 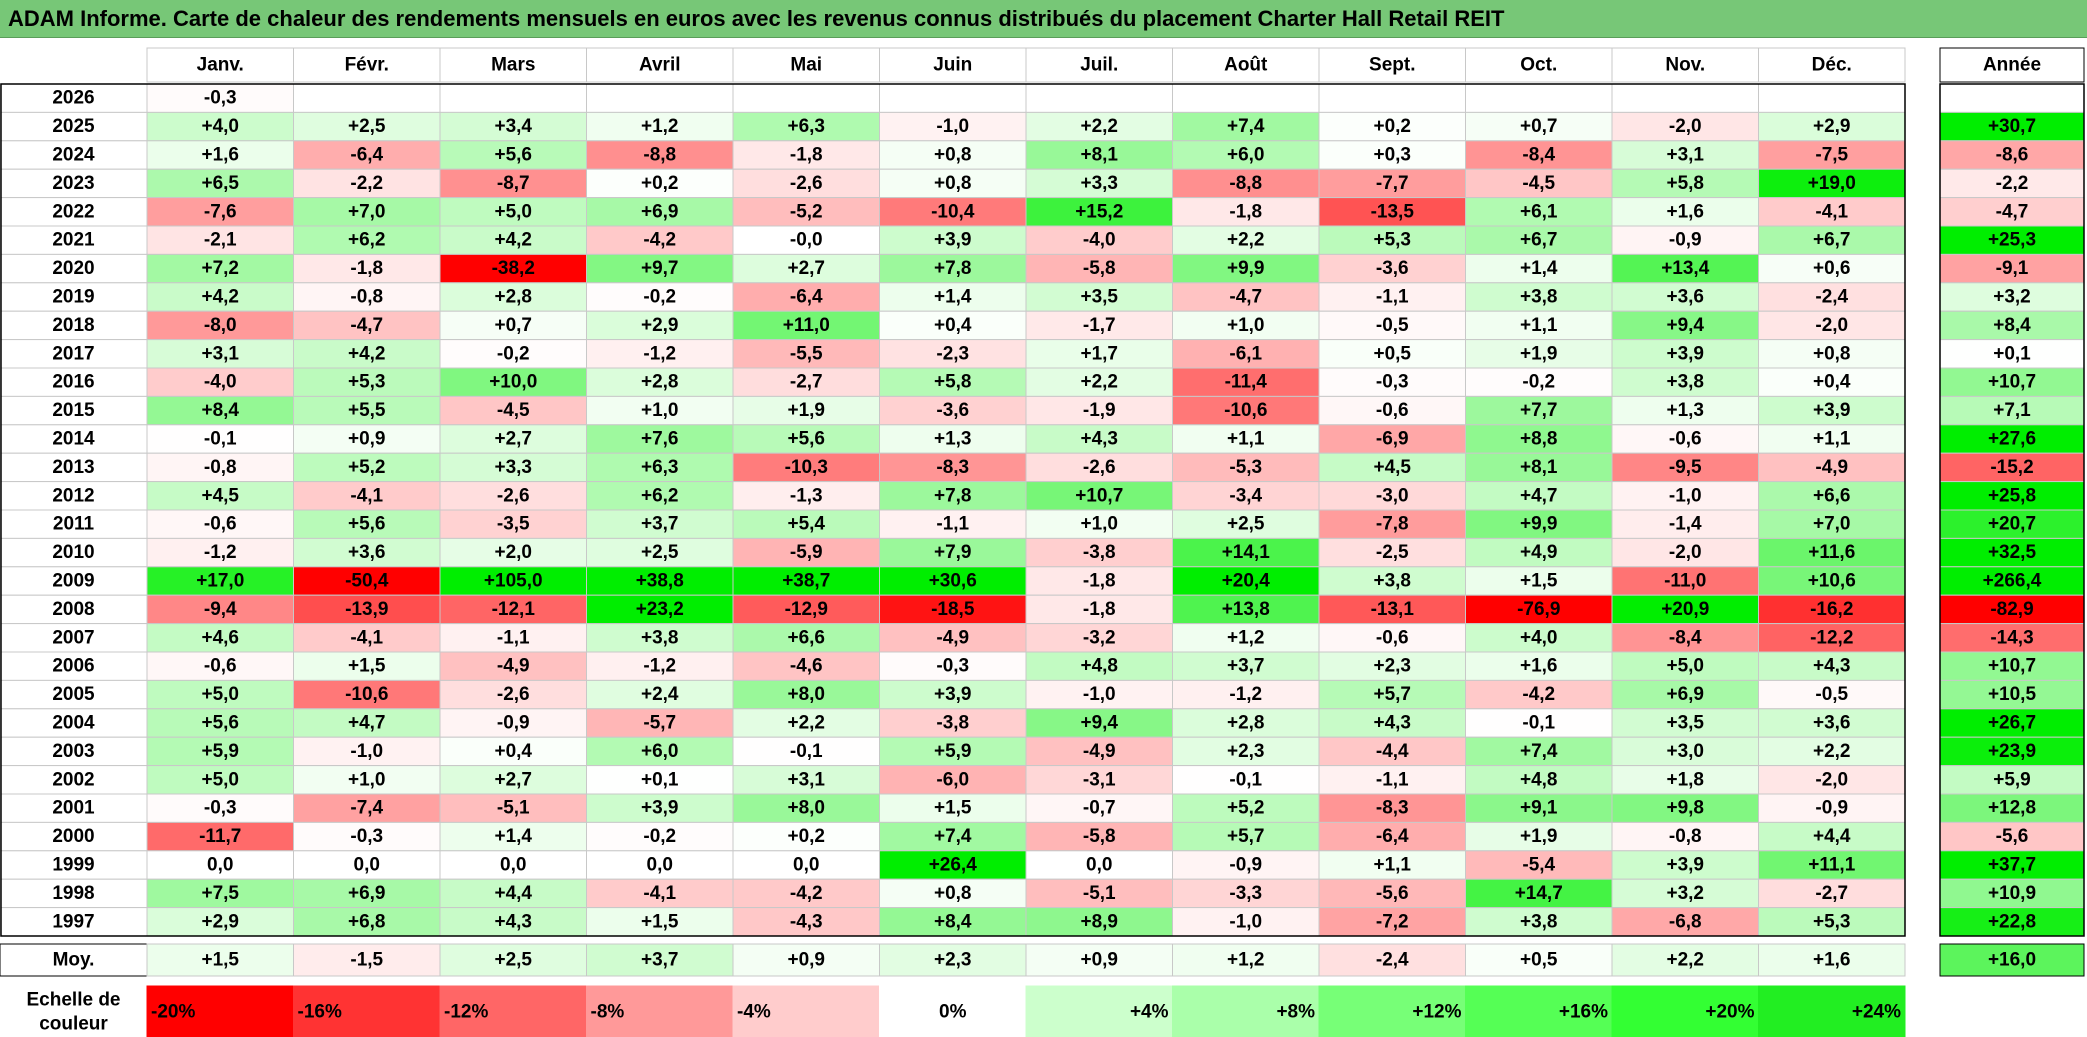 I want to click on scale-swatch-label: 0%, so click(x=953, y=1012).